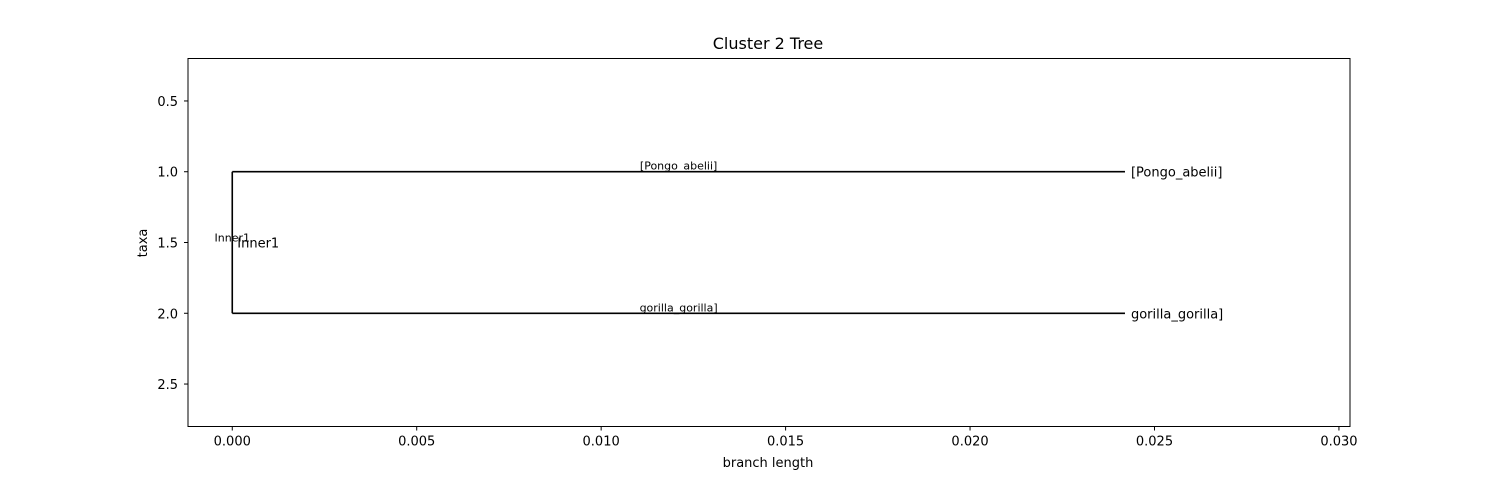 The image size is (1500, 480). What do you see at coordinates (167, 102) in the screenshot?
I see `y-tick-label: 0.5` at bounding box center [167, 102].